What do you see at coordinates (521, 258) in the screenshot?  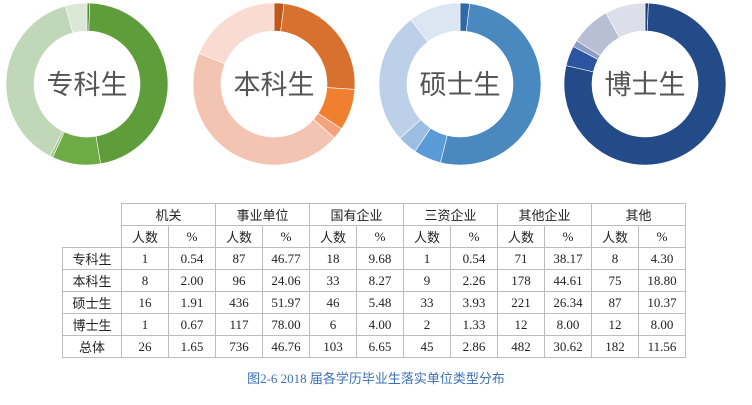 I see `table-cell: 71` at bounding box center [521, 258].